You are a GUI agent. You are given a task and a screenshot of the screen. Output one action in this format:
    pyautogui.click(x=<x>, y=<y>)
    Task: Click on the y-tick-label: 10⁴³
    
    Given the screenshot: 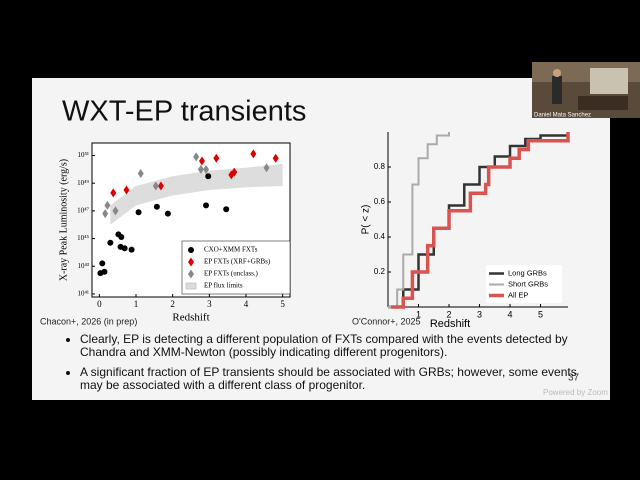 What is the action you would take?
    pyautogui.click(x=83, y=266)
    